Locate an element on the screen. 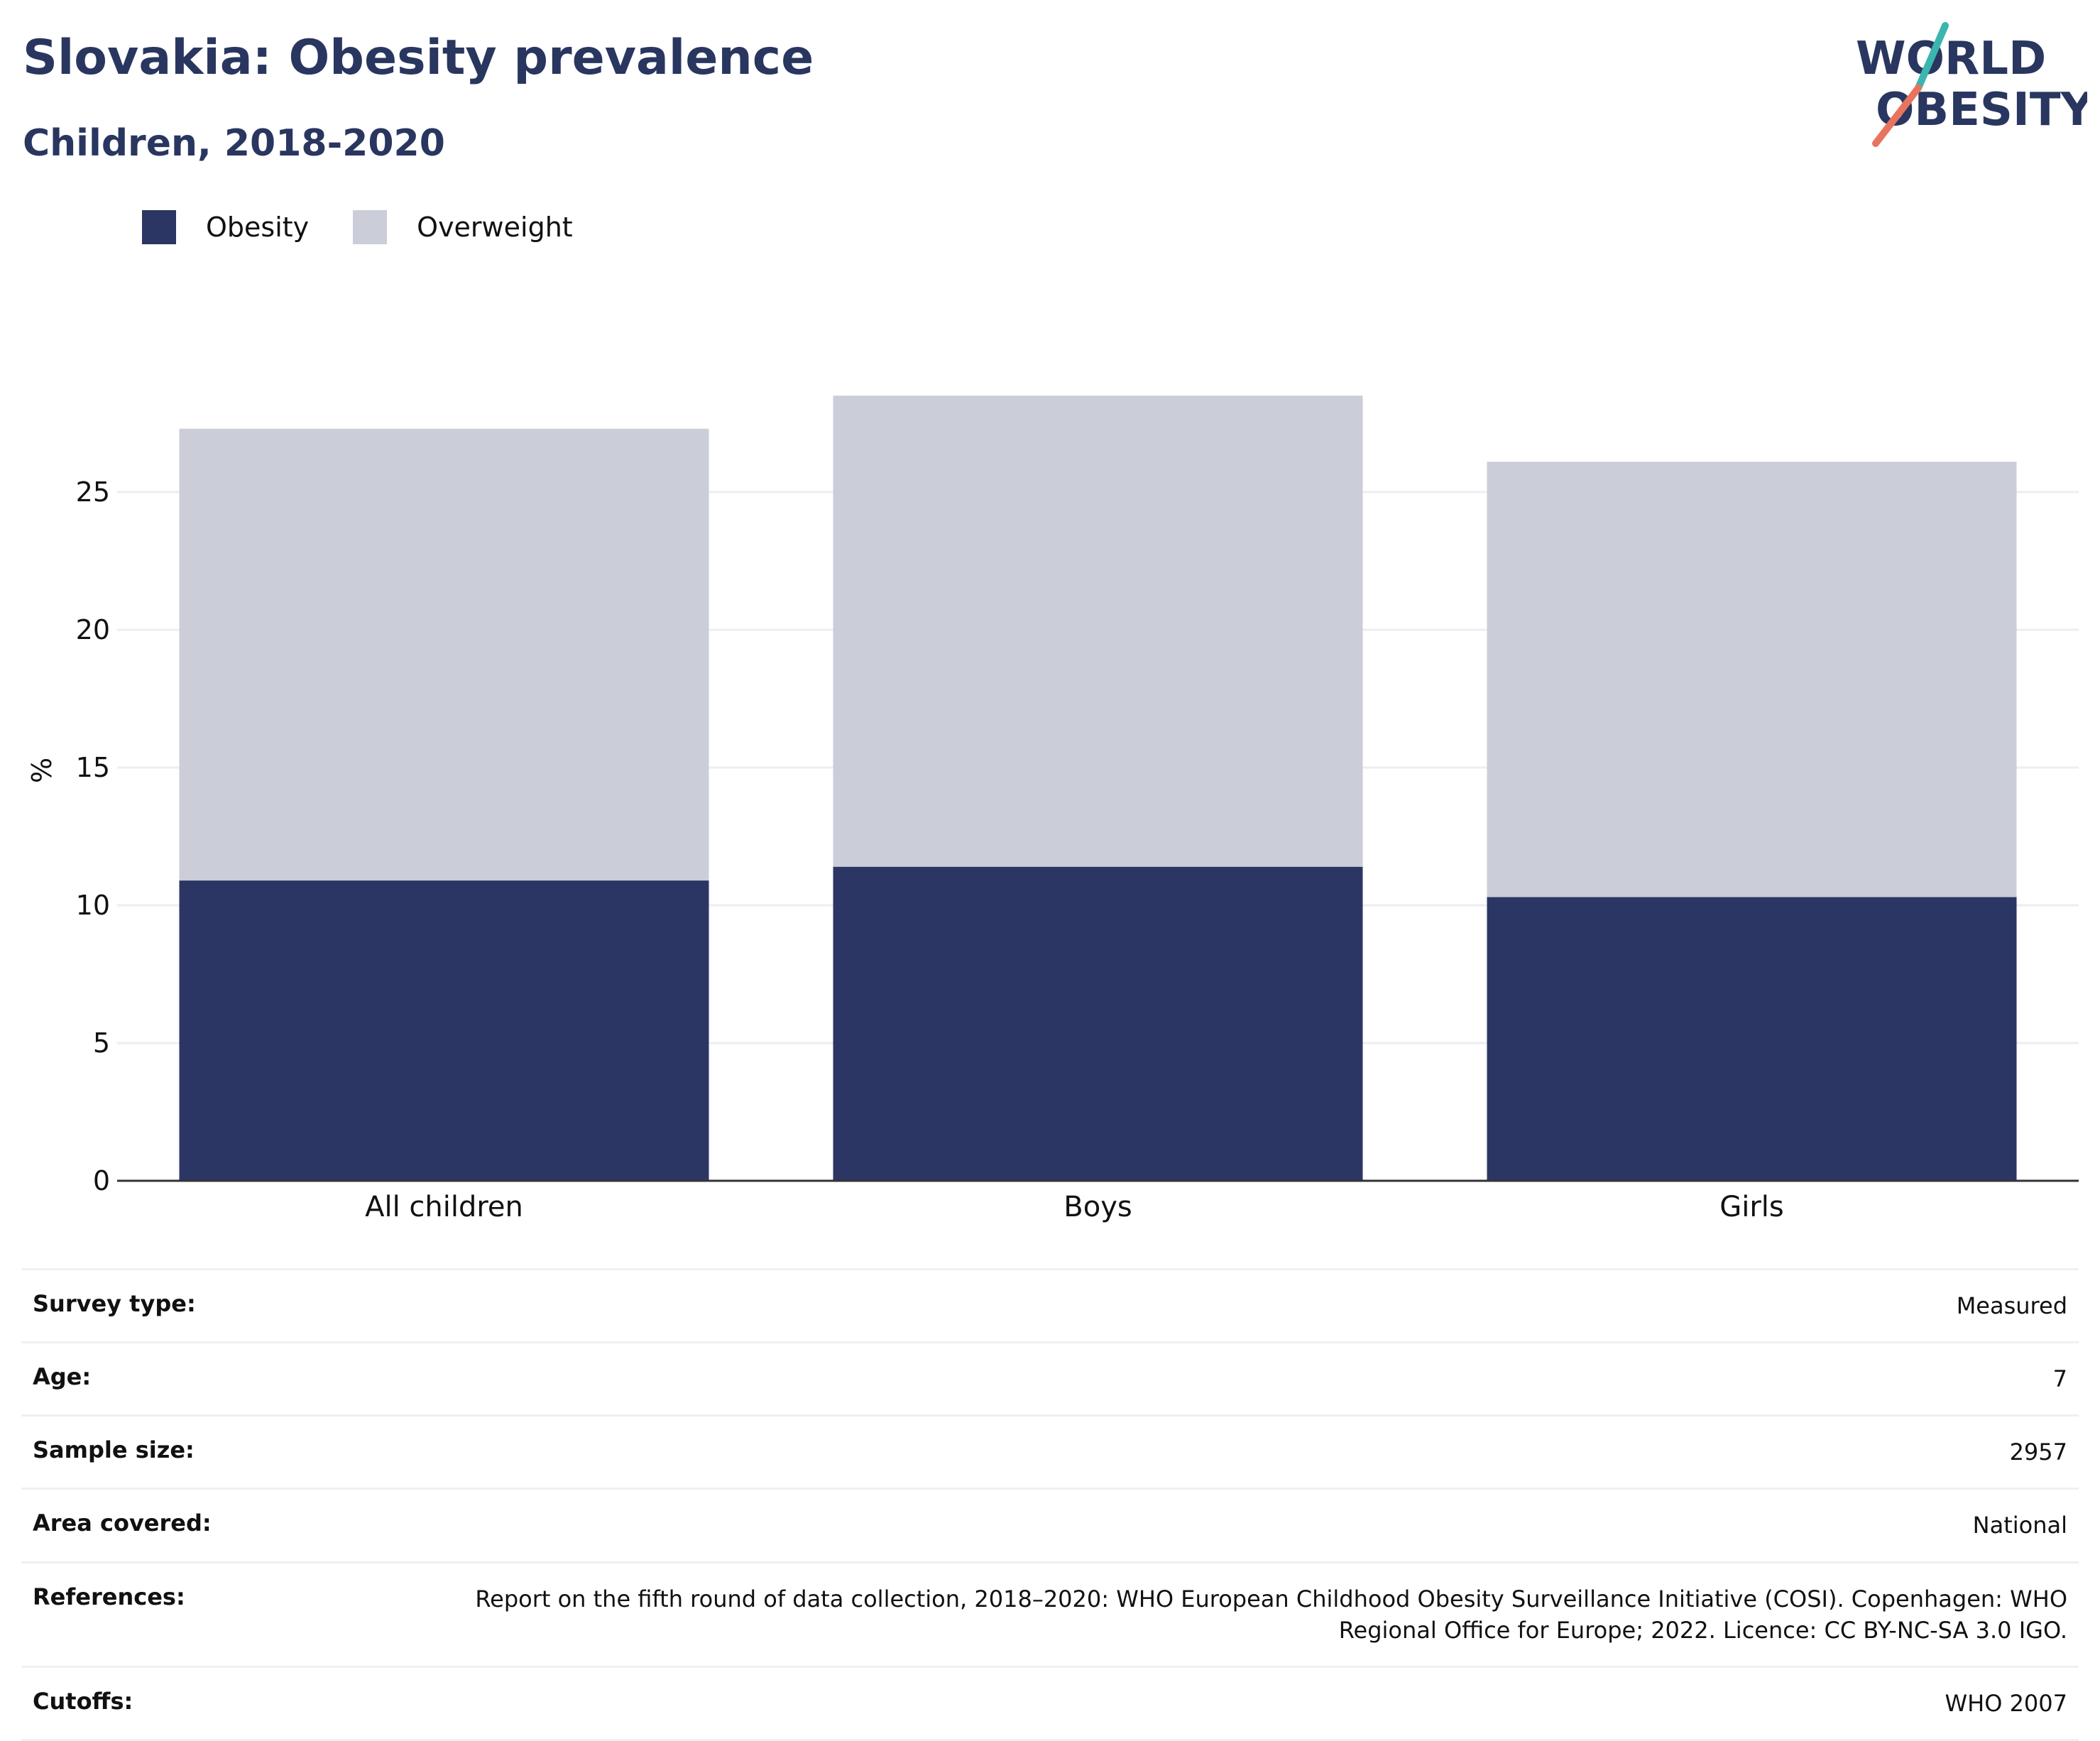 The height and width of the screenshot is (1741, 2100). info-label: Cutoffs: is located at coordinates (83, 1701).